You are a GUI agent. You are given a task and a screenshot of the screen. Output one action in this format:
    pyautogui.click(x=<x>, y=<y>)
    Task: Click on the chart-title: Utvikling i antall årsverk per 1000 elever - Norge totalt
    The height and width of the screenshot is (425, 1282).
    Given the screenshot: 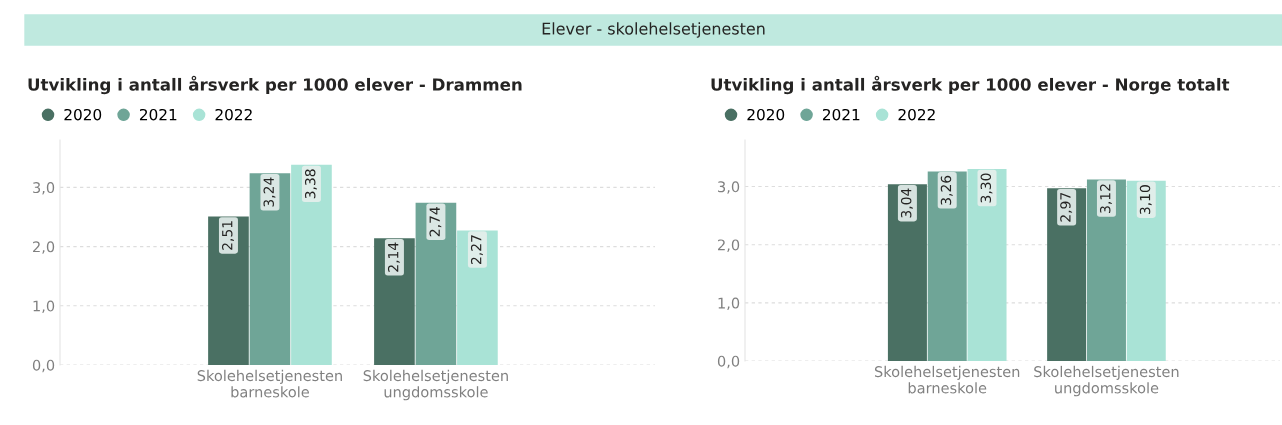 What is the action you would take?
    pyautogui.click(x=970, y=85)
    